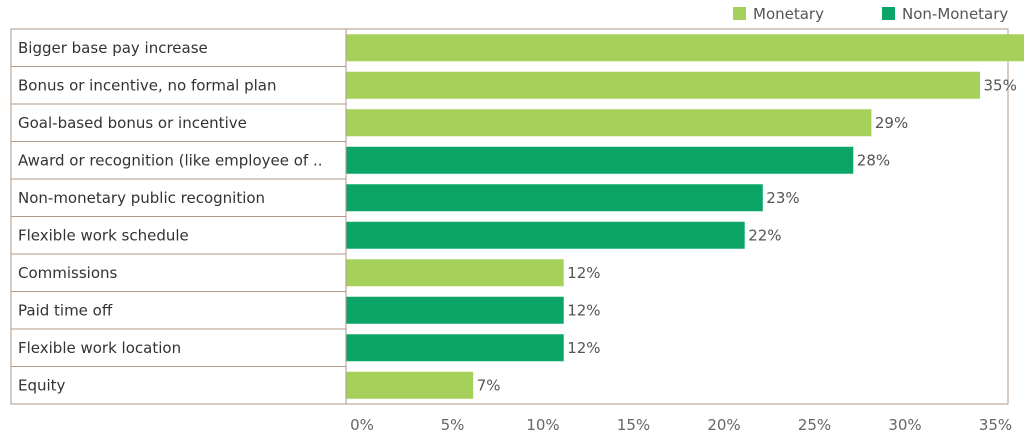 The height and width of the screenshot is (441, 1024). What do you see at coordinates (542, 425) in the screenshot?
I see `x-tick-label: 10%` at bounding box center [542, 425].